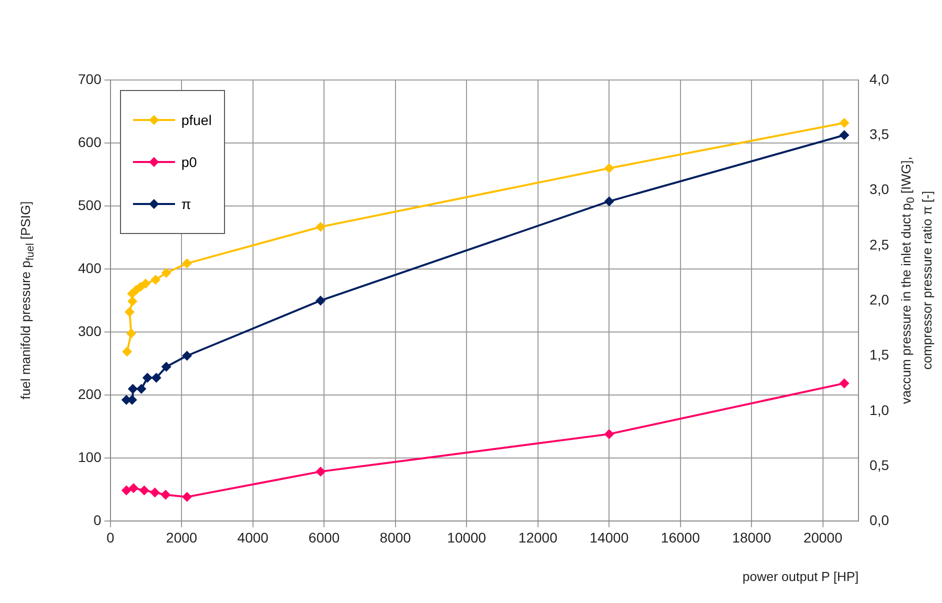  What do you see at coordinates (110, 537) in the screenshot?
I see `x-tick-label: 0` at bounding box center [110, 537].